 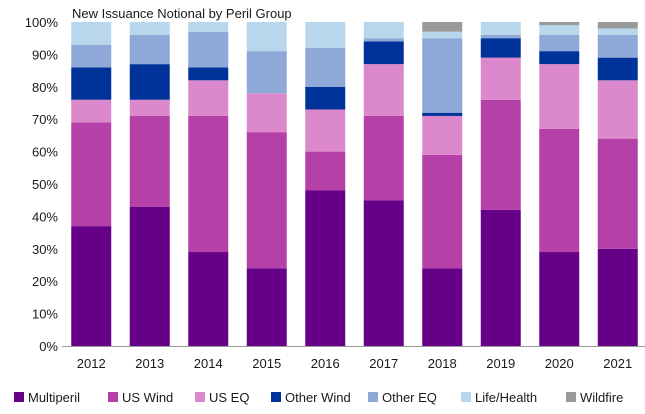 What do you see at coordinates (54, 397) in the screenshot?
I see `legend-label: Multiperil` at bounding box center [54, 397].